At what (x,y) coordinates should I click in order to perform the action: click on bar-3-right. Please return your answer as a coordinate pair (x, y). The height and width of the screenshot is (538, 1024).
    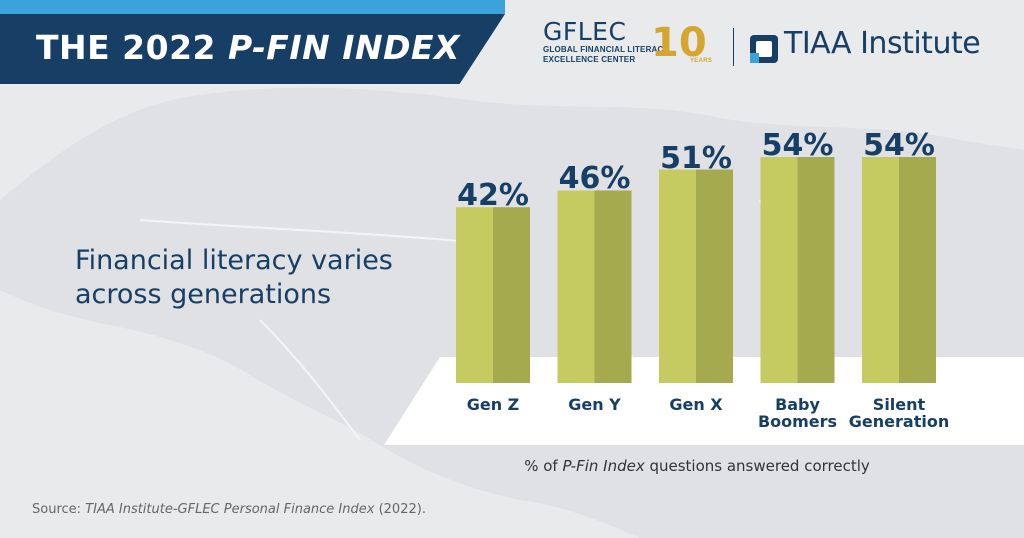
    Looking at the image, I should click on (816, 270).